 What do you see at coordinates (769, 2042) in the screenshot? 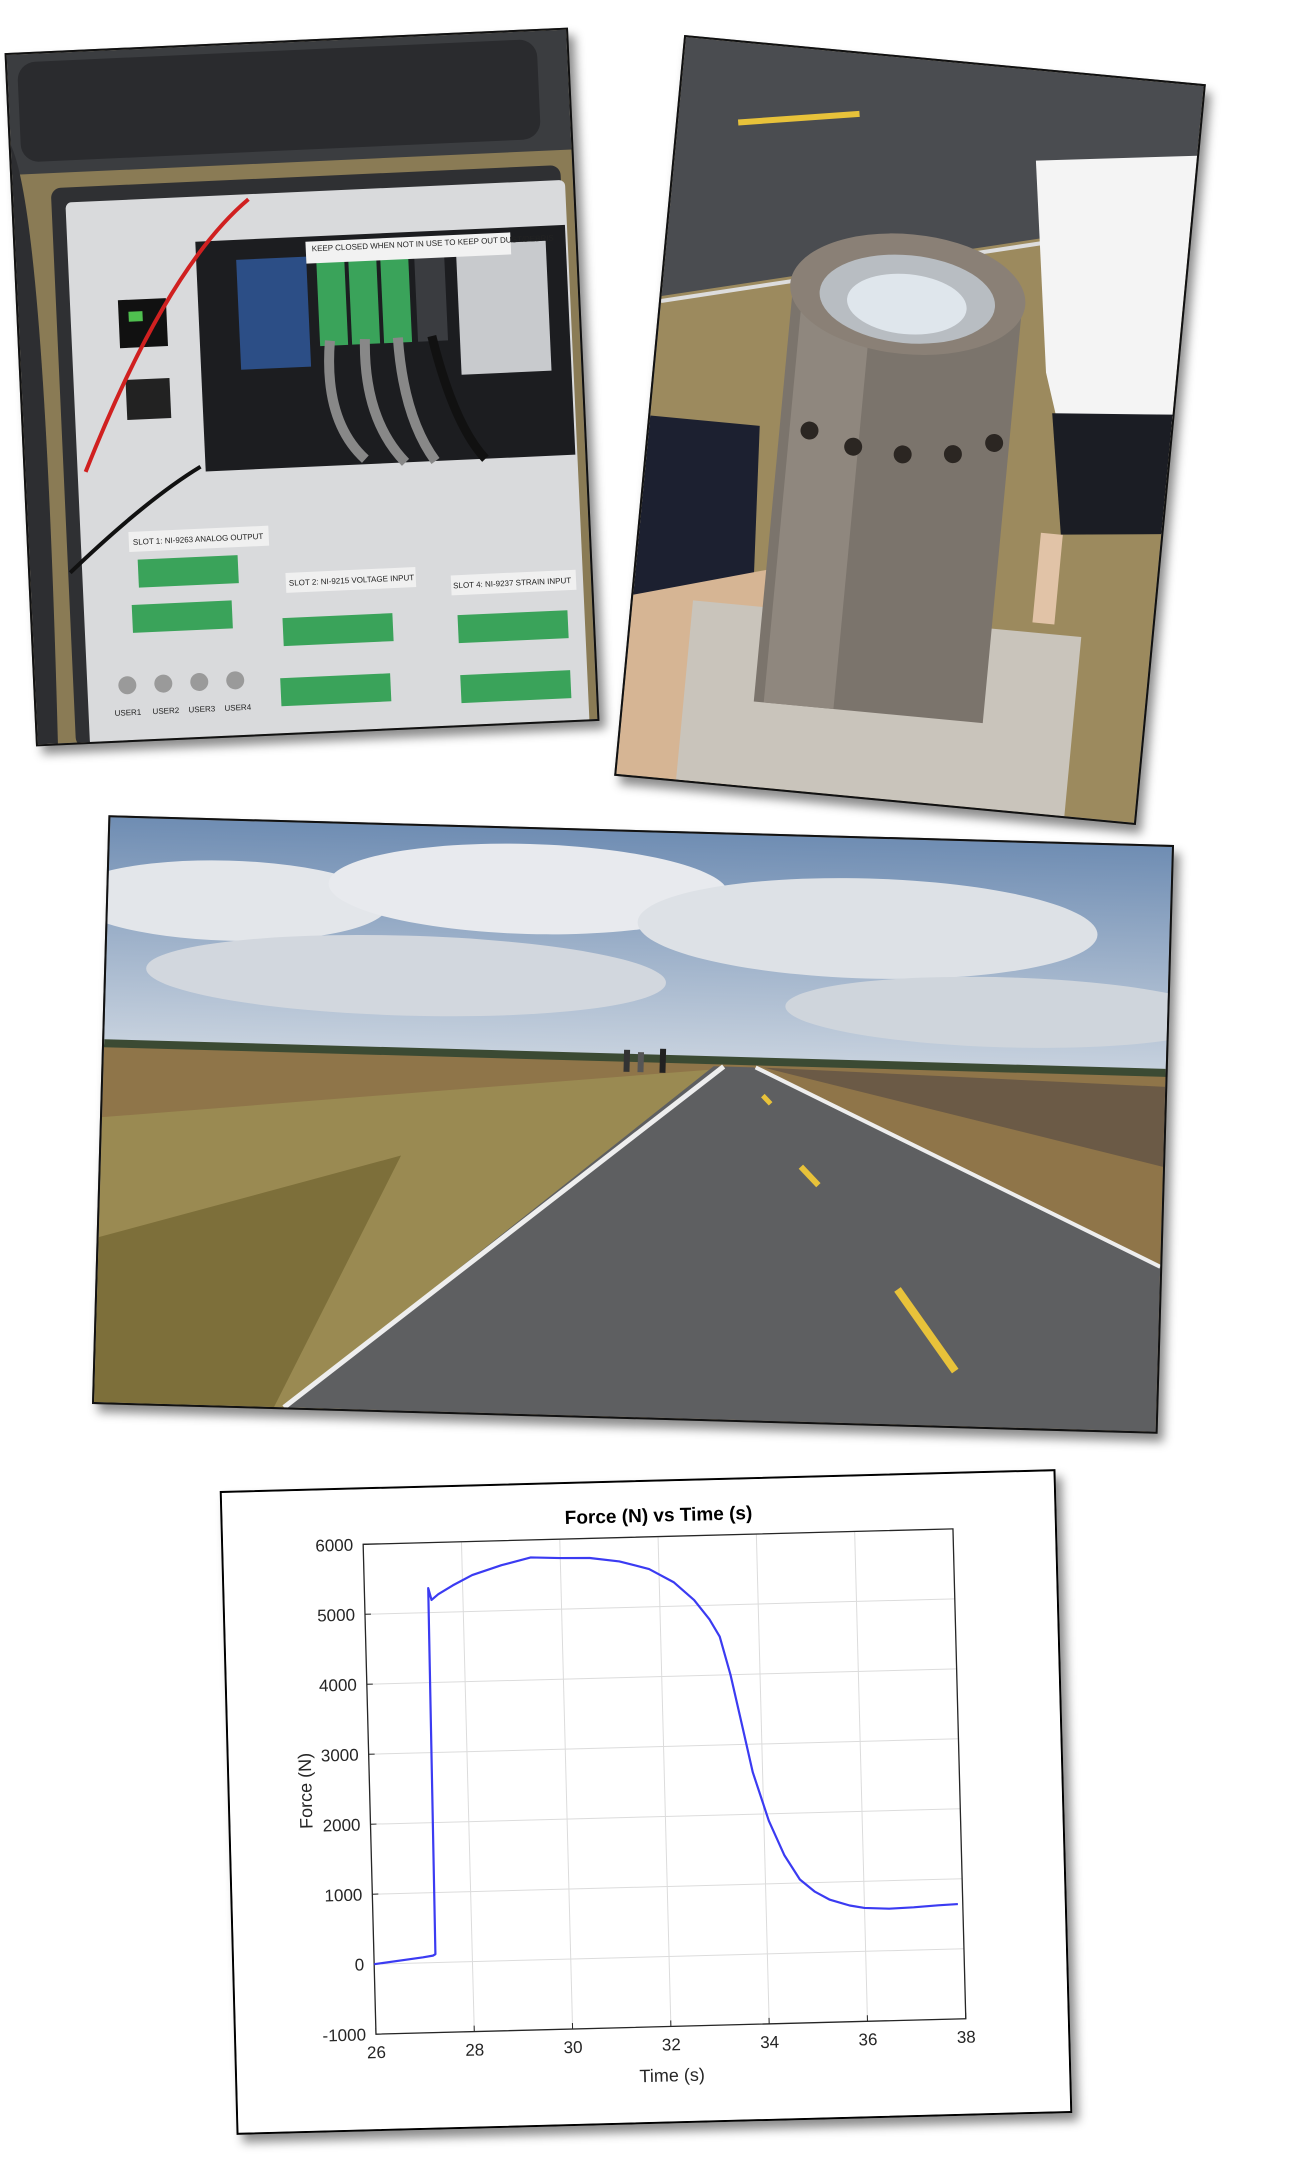
I see `x-tick-label: 34` at bounding box center [769, 2042].